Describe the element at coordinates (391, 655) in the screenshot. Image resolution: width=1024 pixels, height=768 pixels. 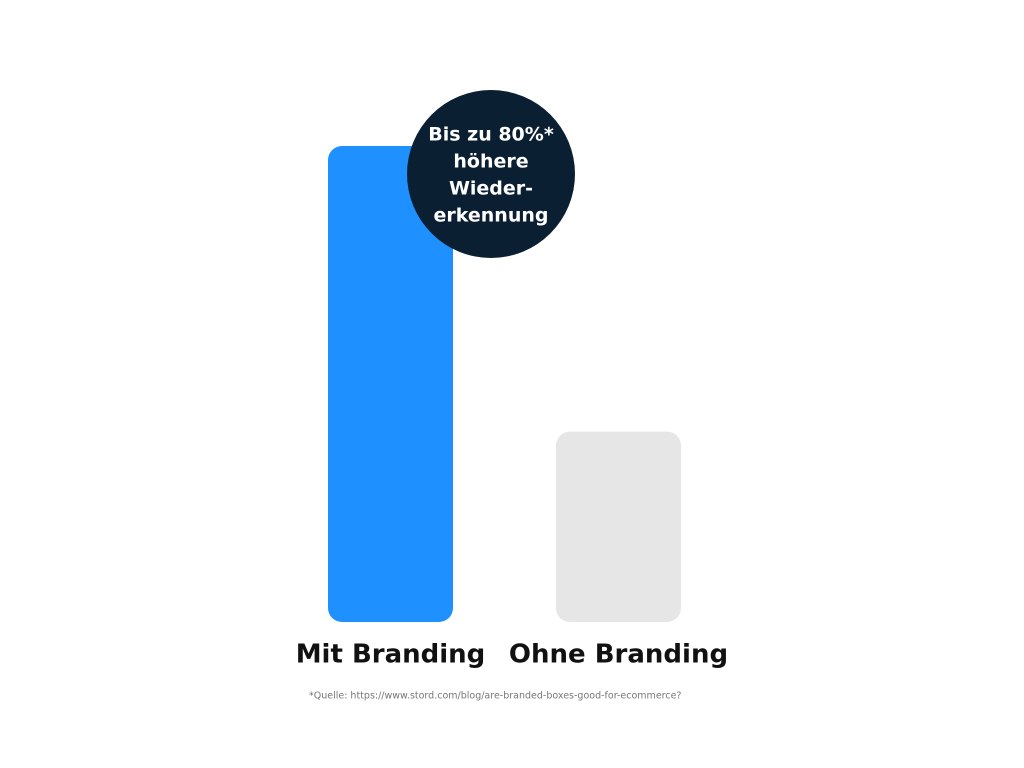
I see `category-label: Mit Branding` at that location.